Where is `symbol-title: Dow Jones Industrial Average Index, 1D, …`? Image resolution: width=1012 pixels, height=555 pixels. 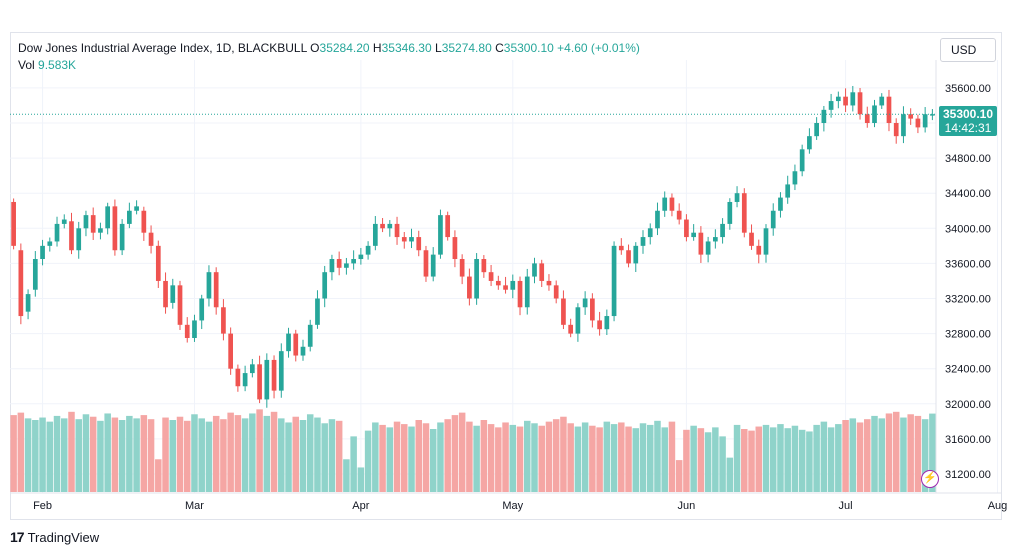
symbol-title: Dow Jones Industrial Average Index, 1D, … is located at coordinates (162, 48).